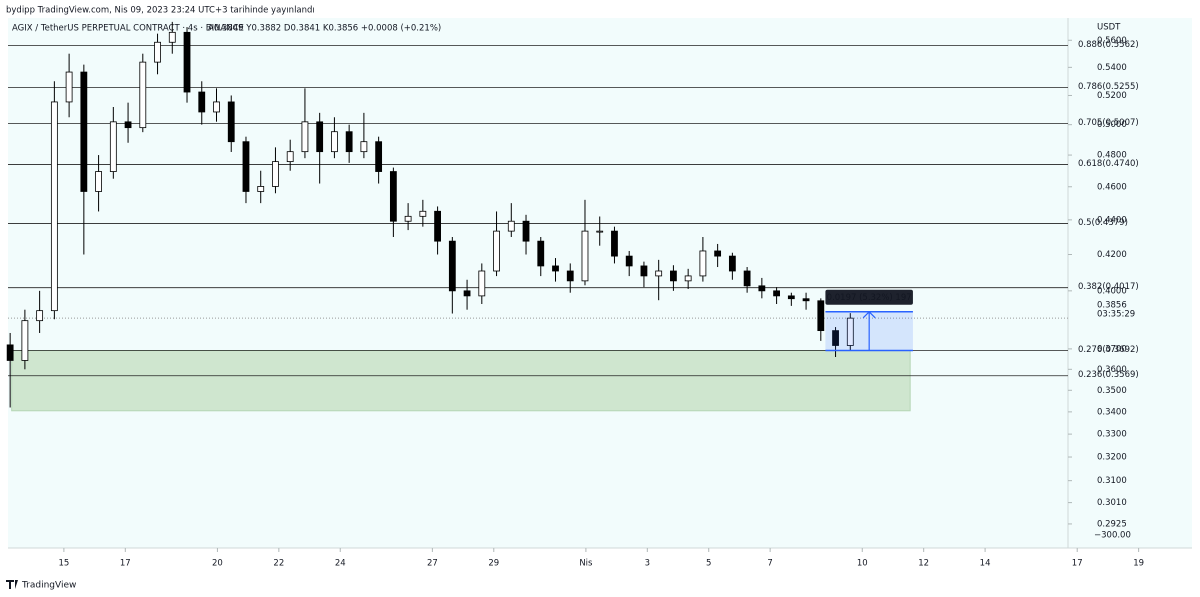 The width and height of the screenshot is (1200, 597). What do you see at coordinates (869, 298) in the screenshot?
I see `measure-label: 0.0197 (5.32%) 197` at bounding box center [869, 298].